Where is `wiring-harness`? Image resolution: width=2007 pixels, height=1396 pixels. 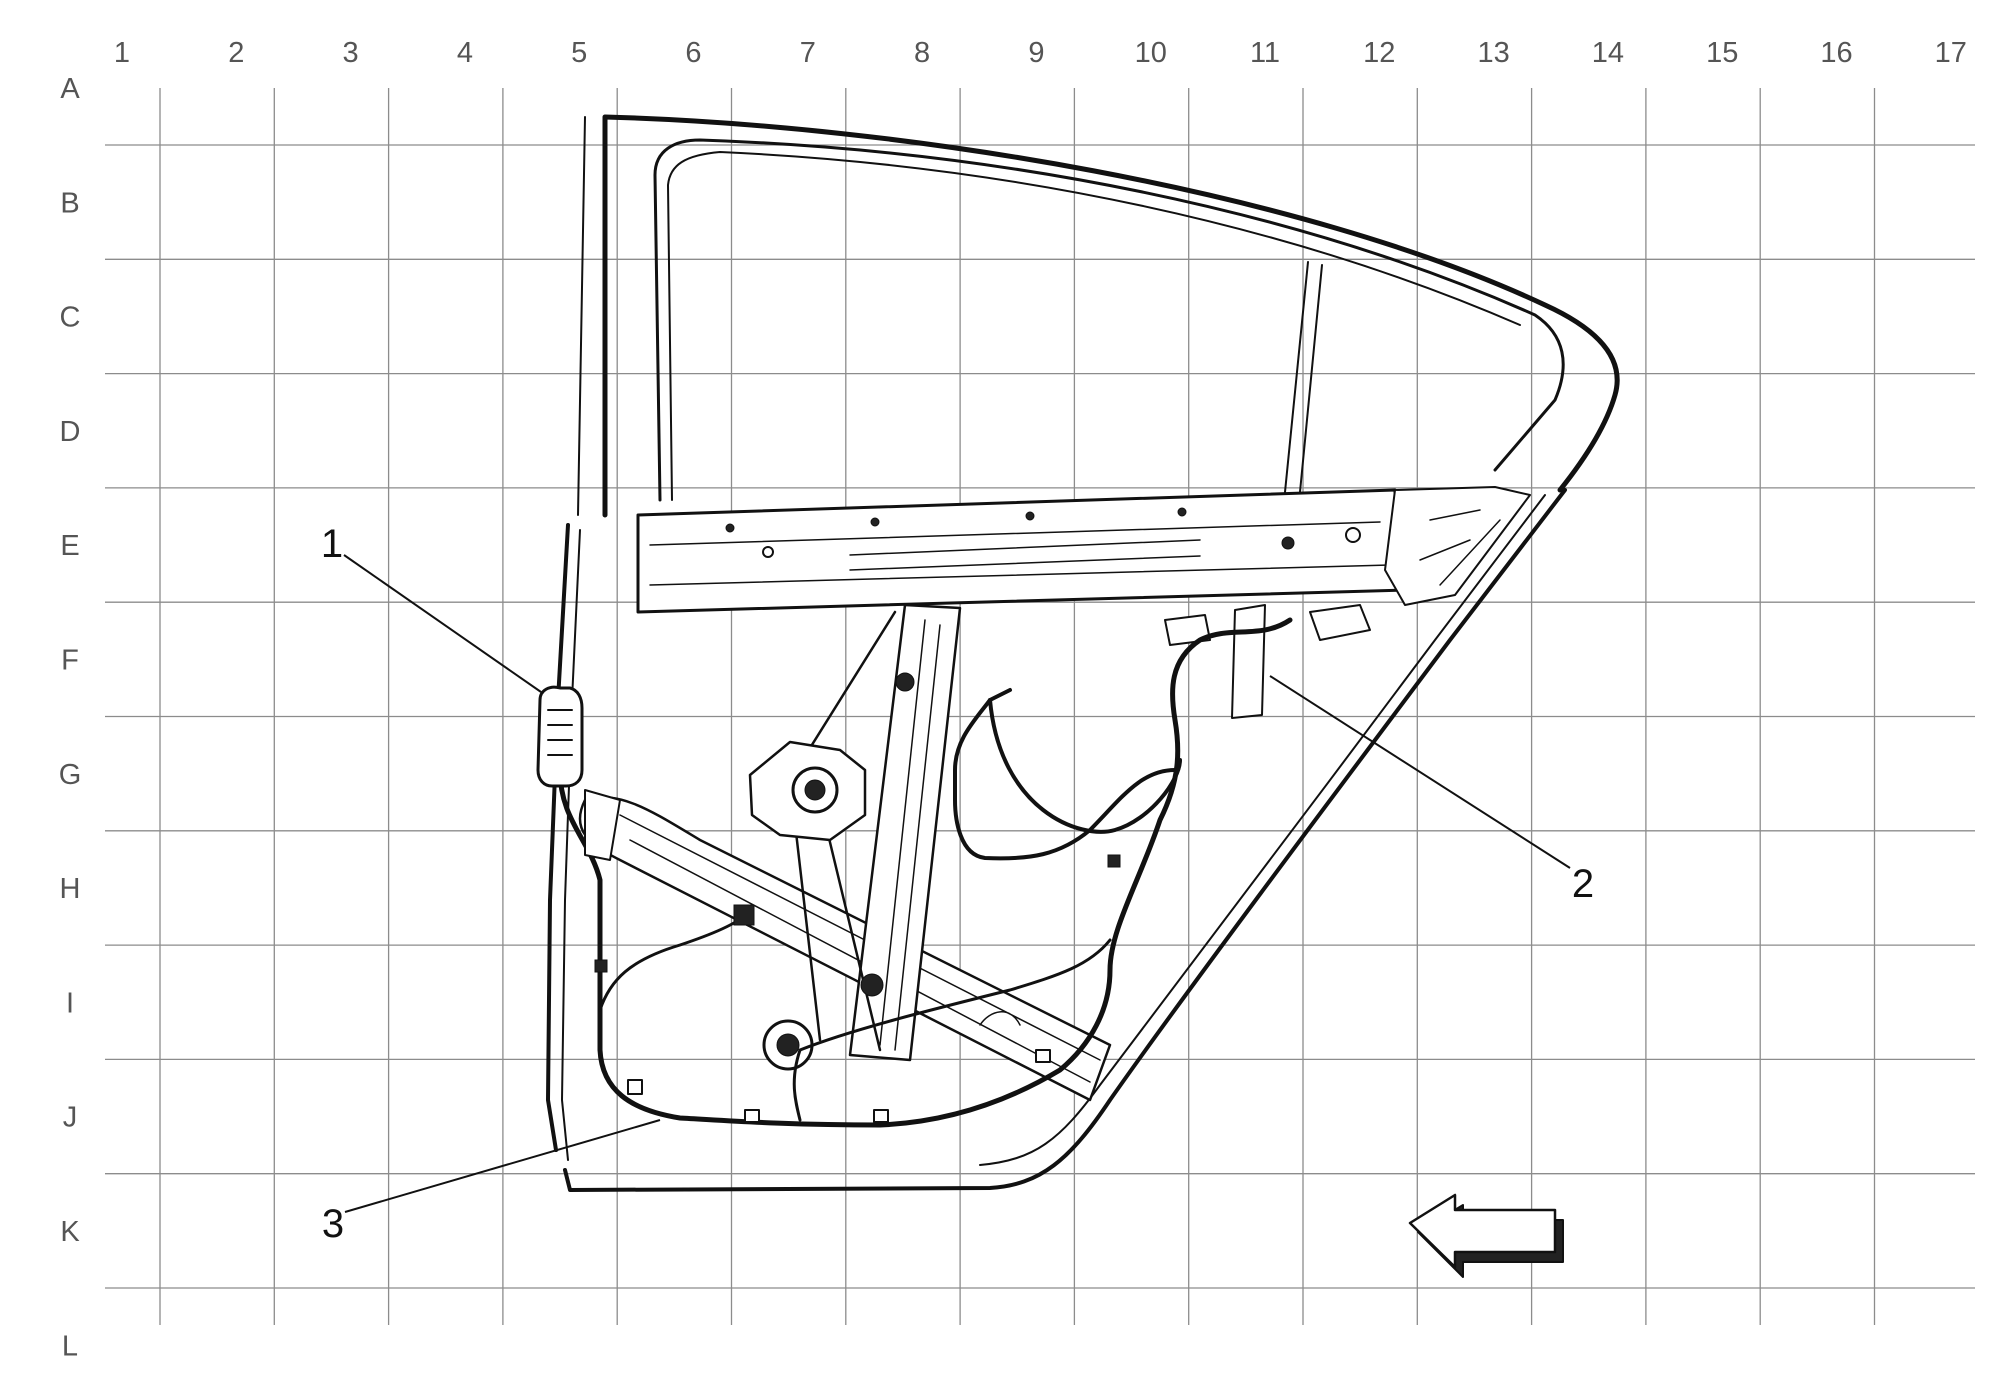 wiring-harness is located at coordinates (925, 872).